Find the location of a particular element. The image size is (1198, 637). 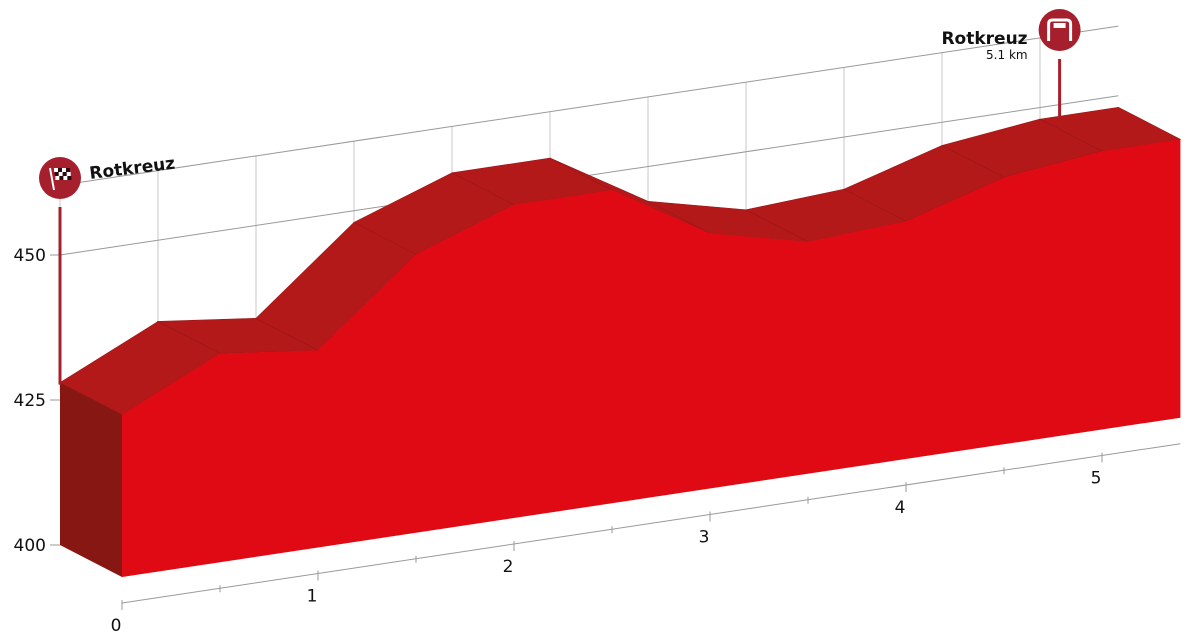

y-tick-label: 425 is located at coordinates (30, 401).